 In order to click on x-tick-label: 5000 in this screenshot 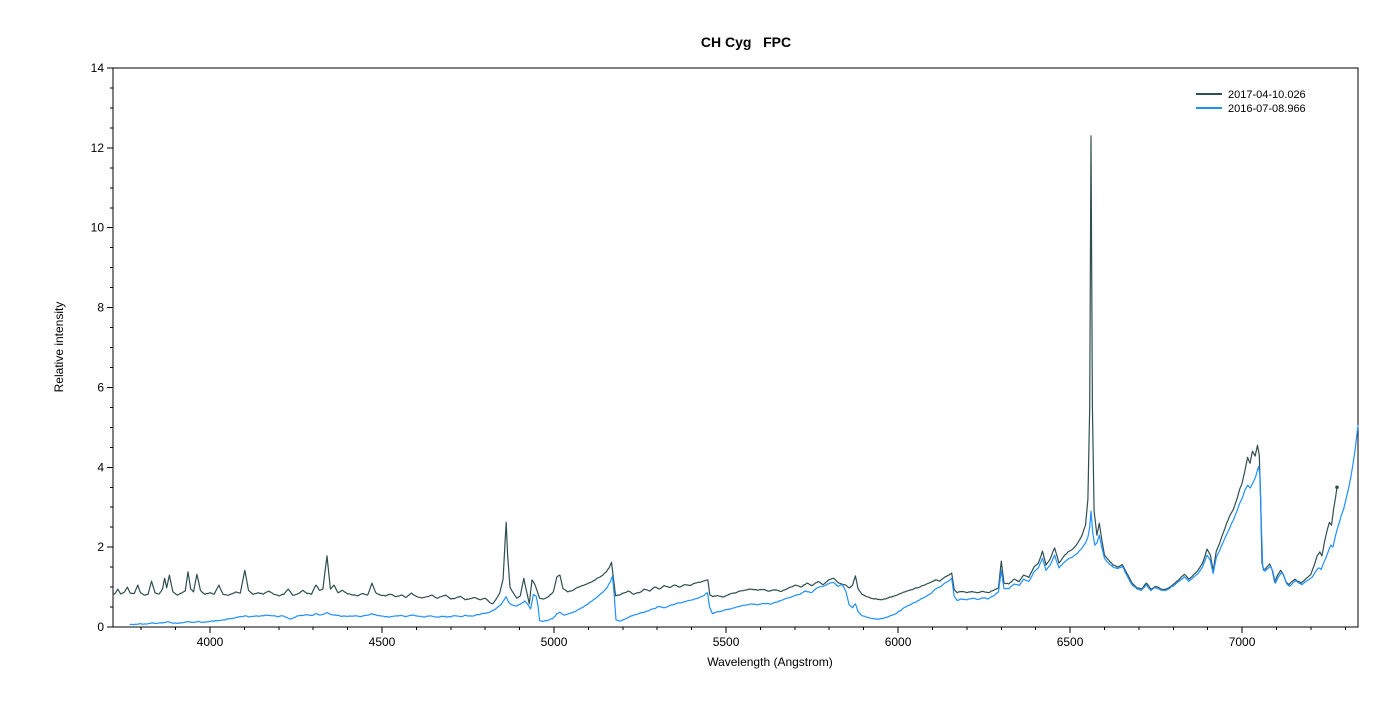, I will do `click(554, 642)`.